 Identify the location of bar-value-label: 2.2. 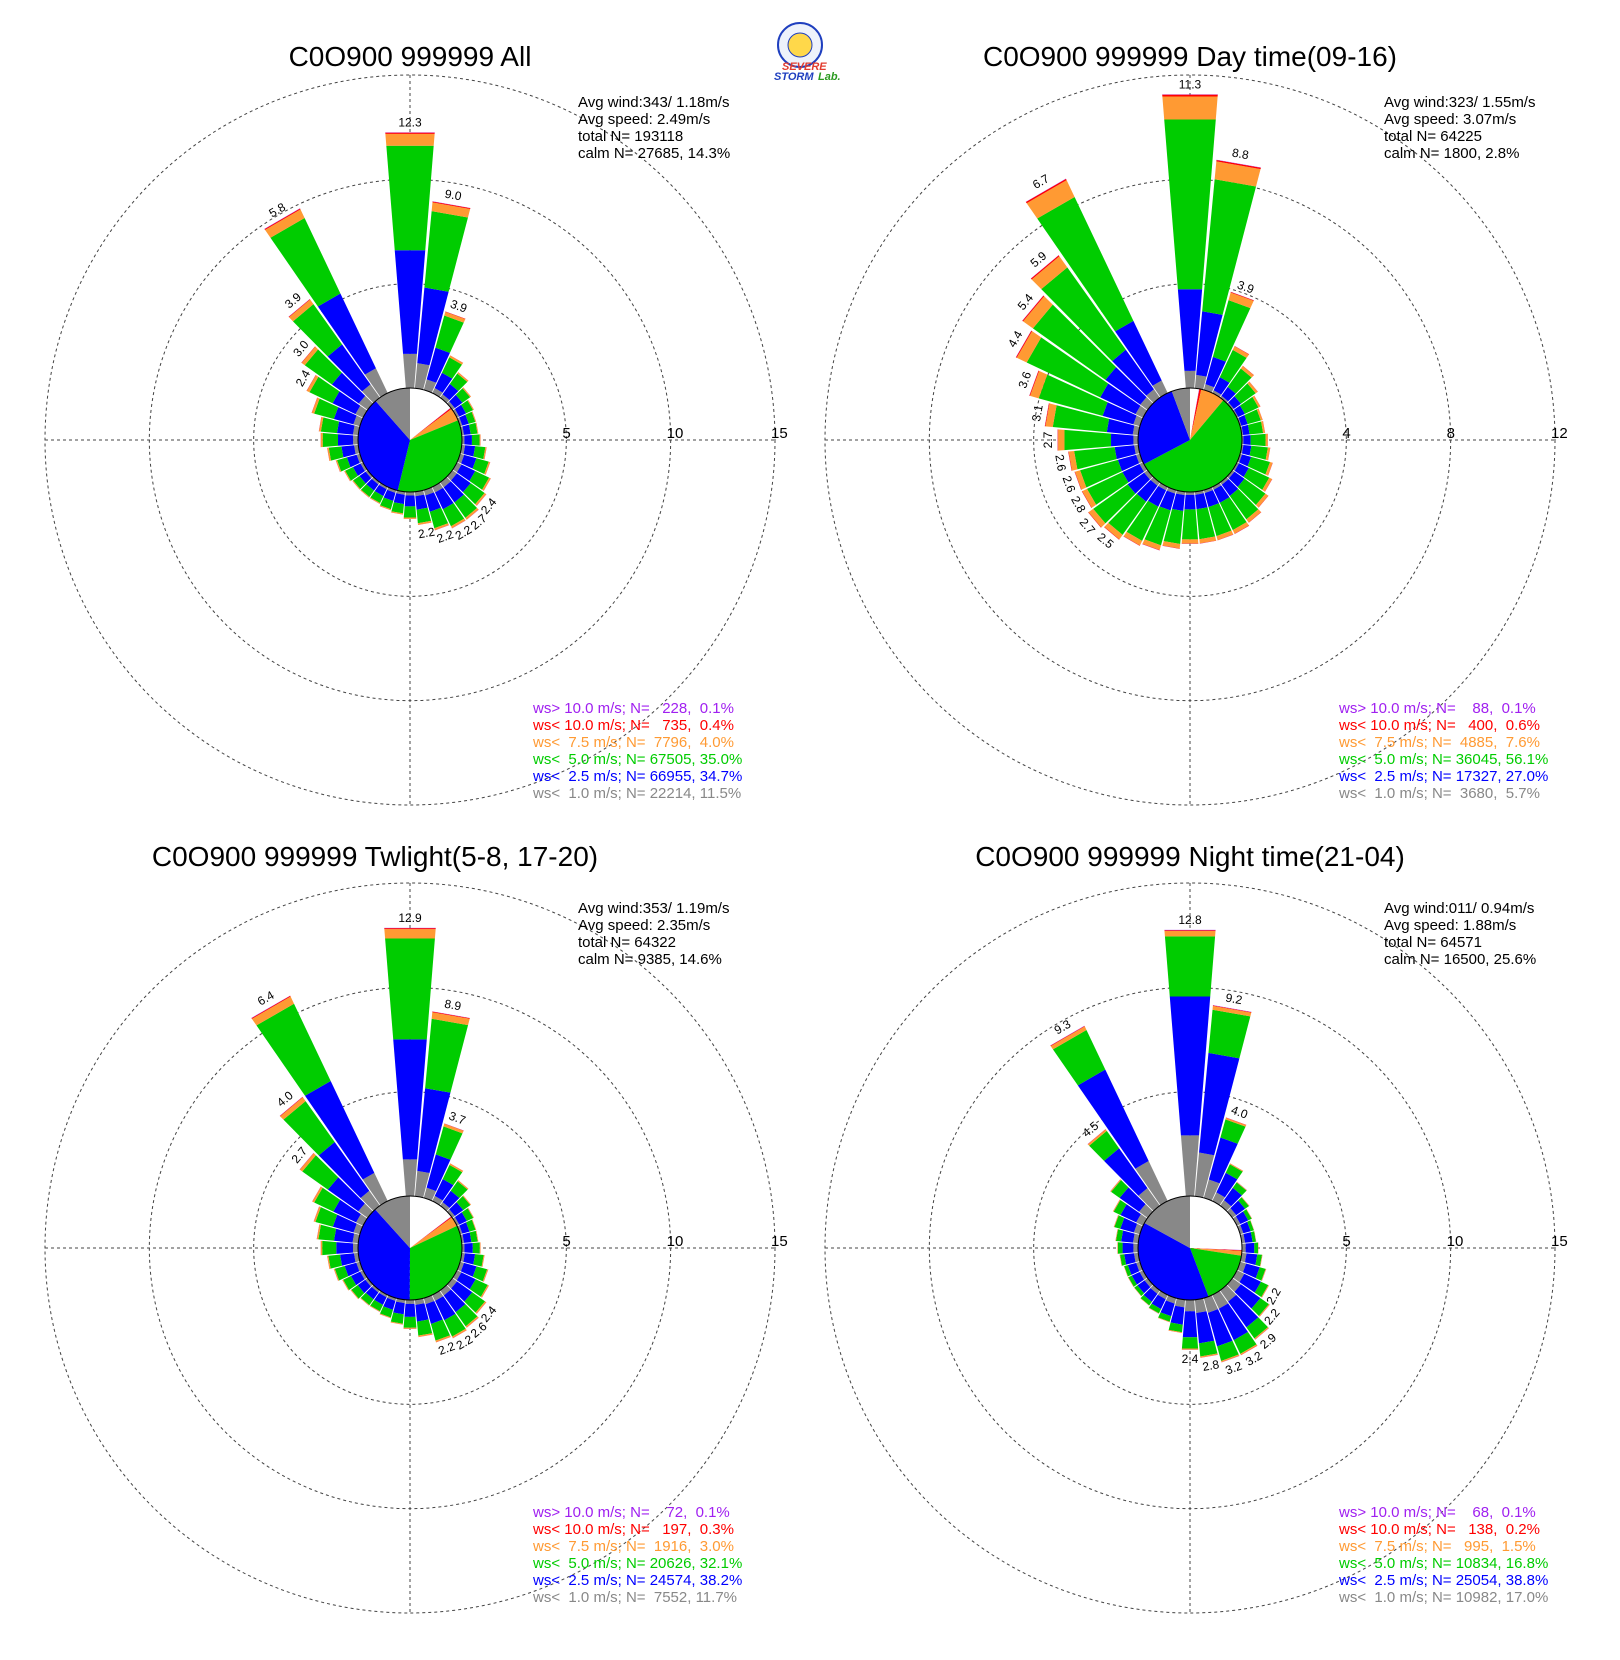
(446, 1348).